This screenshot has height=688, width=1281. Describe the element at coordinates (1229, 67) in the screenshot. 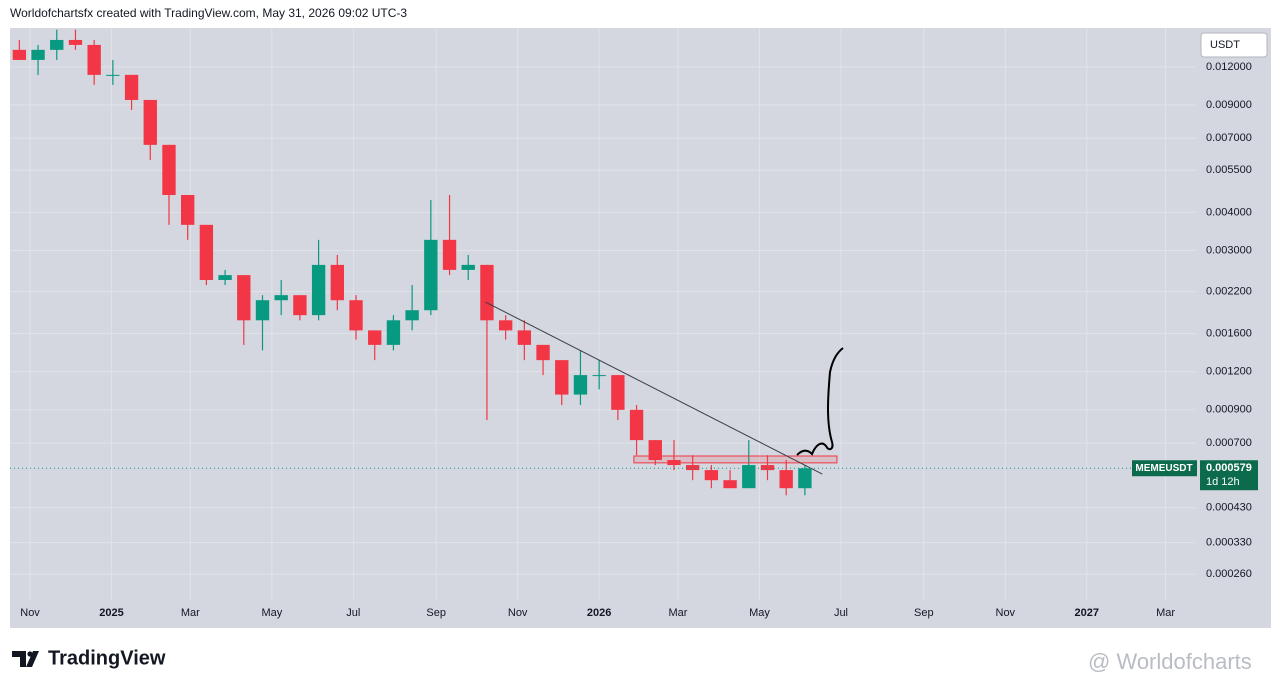

I see `y-tick-label: 0.012000` at that location.